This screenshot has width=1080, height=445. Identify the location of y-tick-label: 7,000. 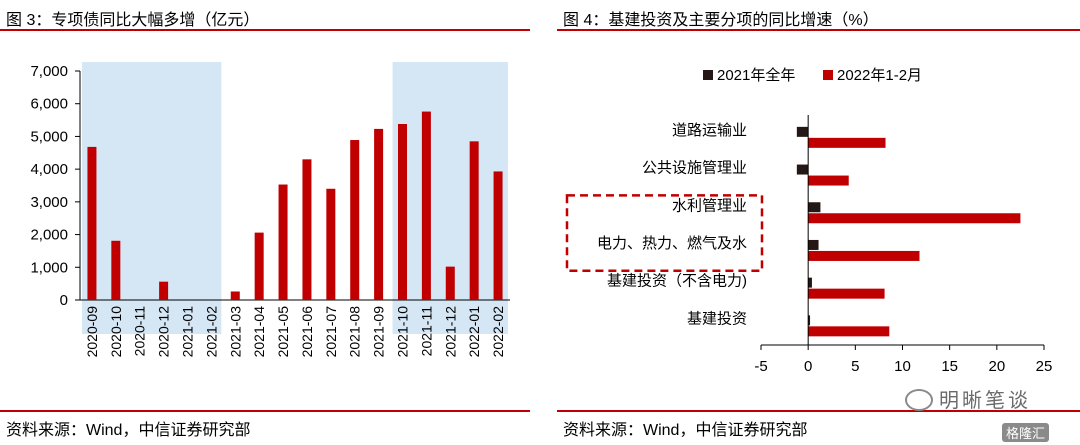
(49, 71).